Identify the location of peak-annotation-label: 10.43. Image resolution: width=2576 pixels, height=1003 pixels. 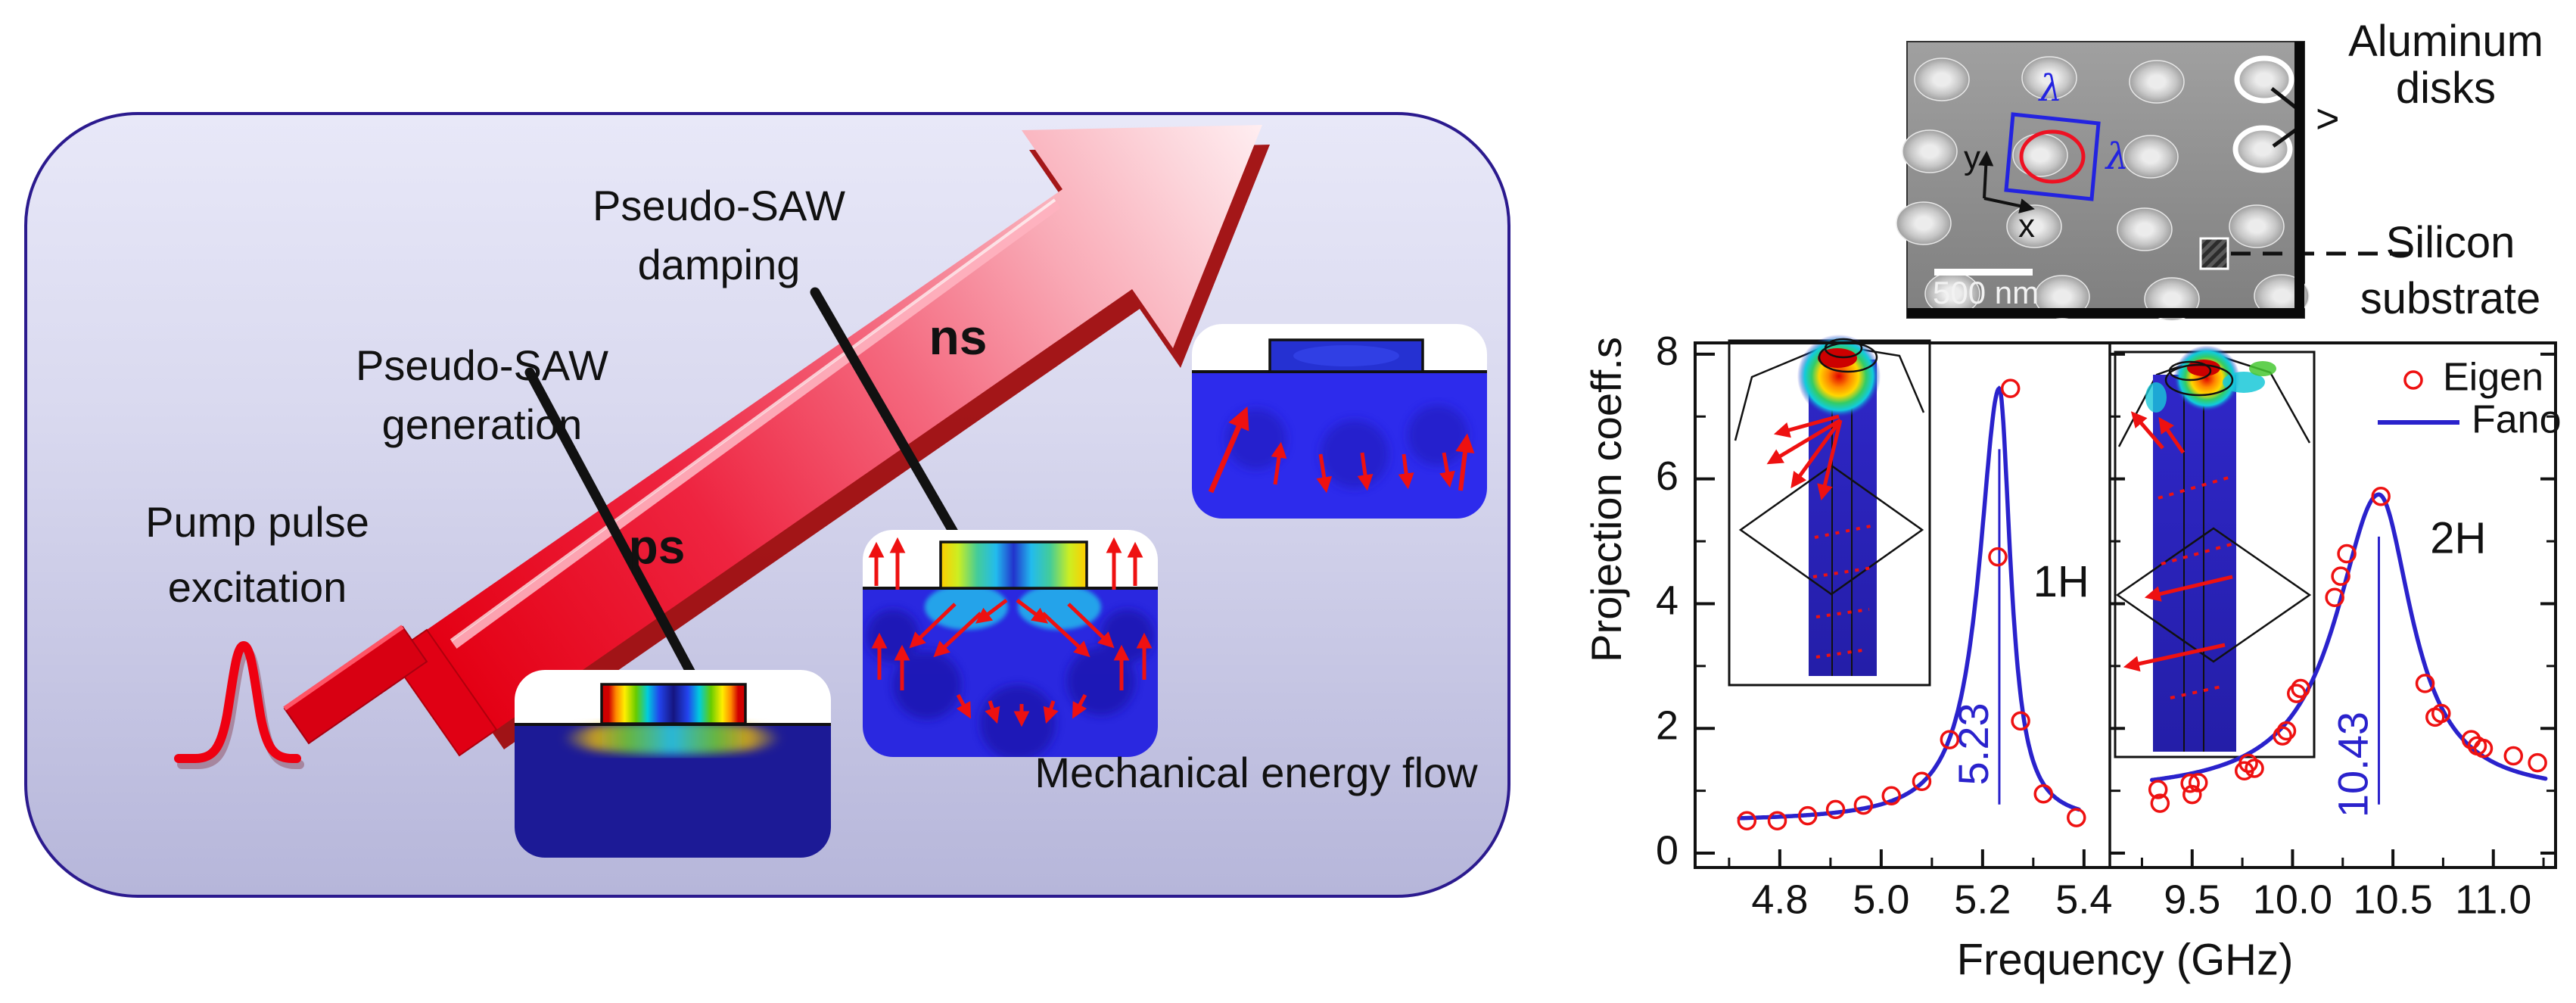
(2352, 765).